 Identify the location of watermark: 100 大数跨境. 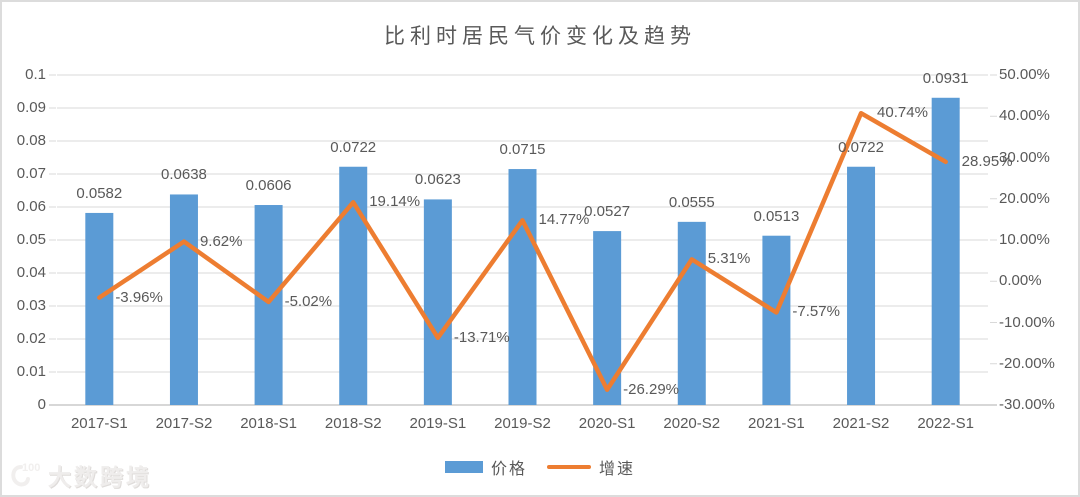
(80, 475).